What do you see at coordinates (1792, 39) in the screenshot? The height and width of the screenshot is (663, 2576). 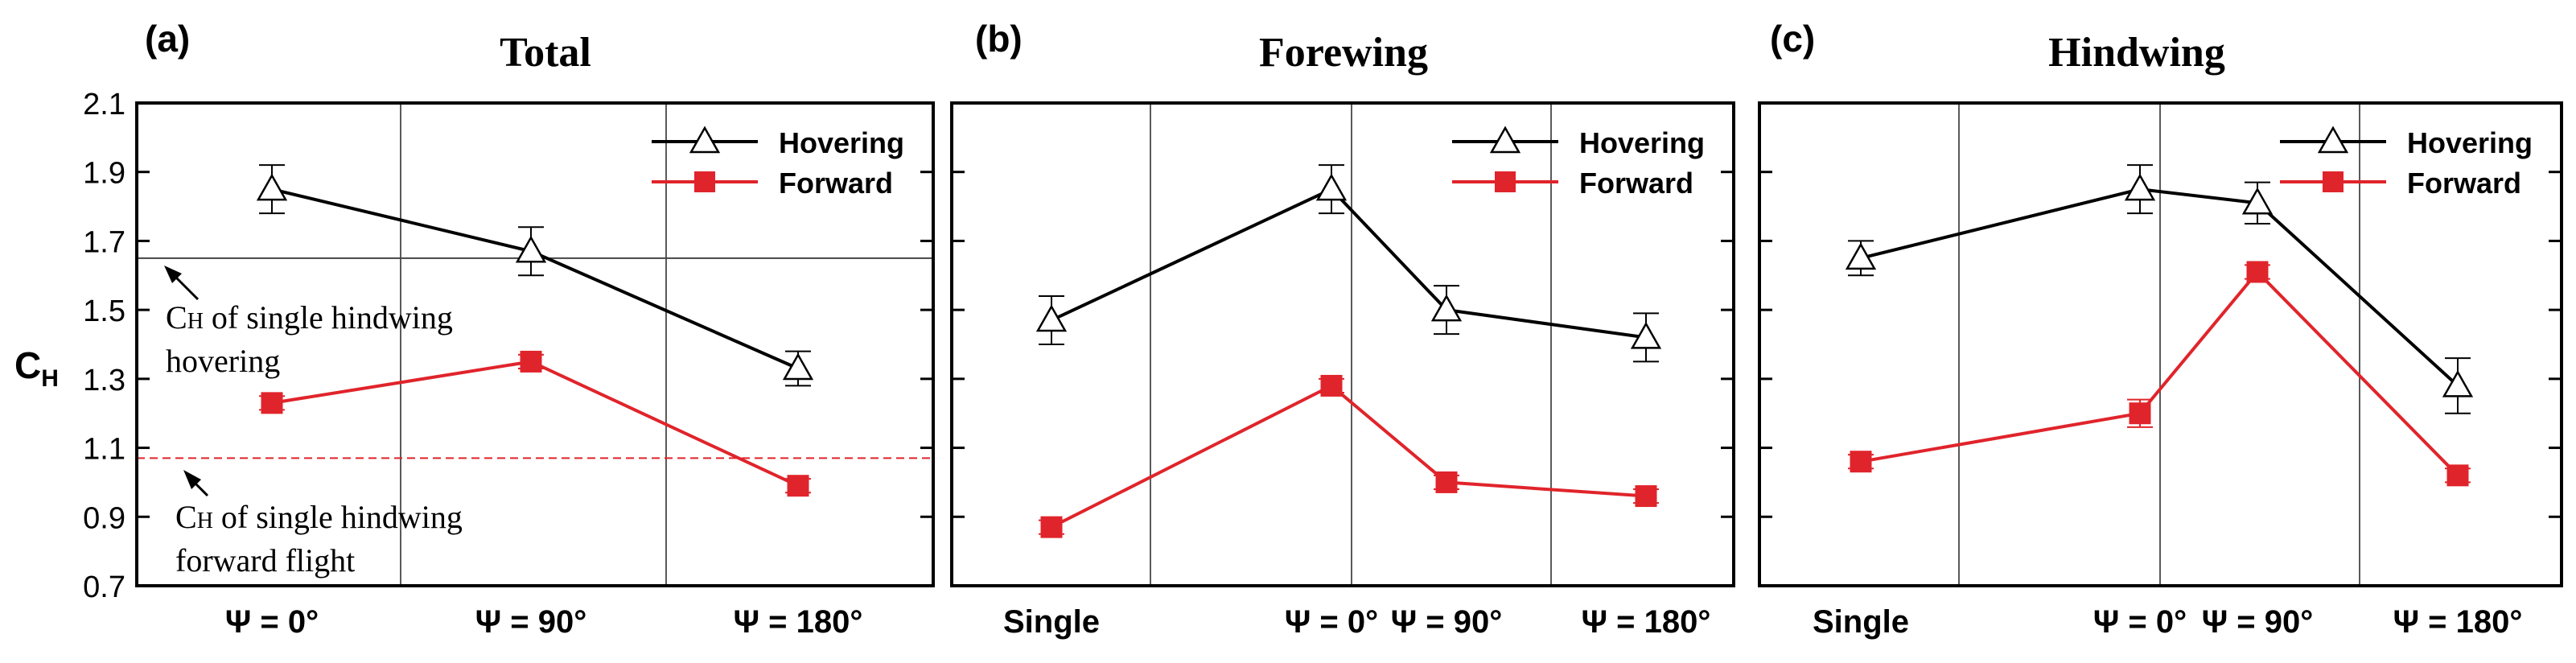 I see `panel-c-letter: (c)` at bounding box center [1792, 39].